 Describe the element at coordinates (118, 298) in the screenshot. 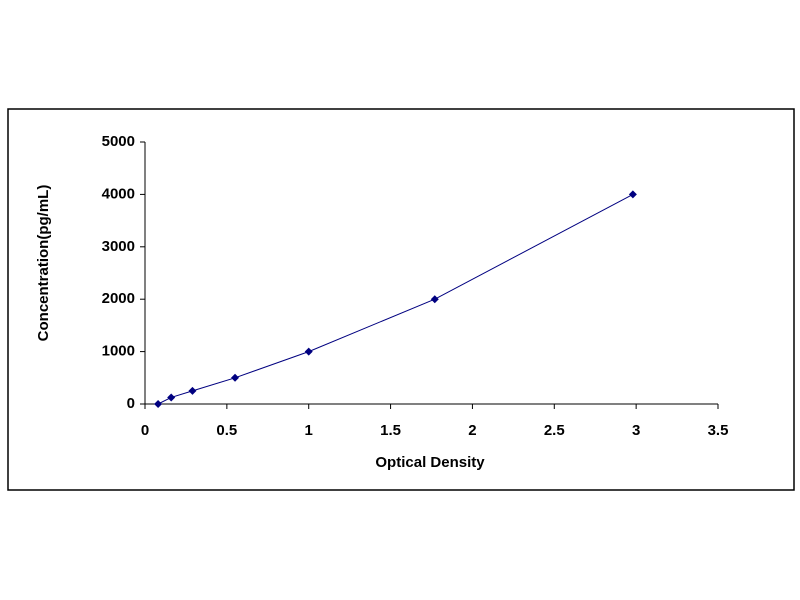

I see `y-tick-label: 2000` at that location.